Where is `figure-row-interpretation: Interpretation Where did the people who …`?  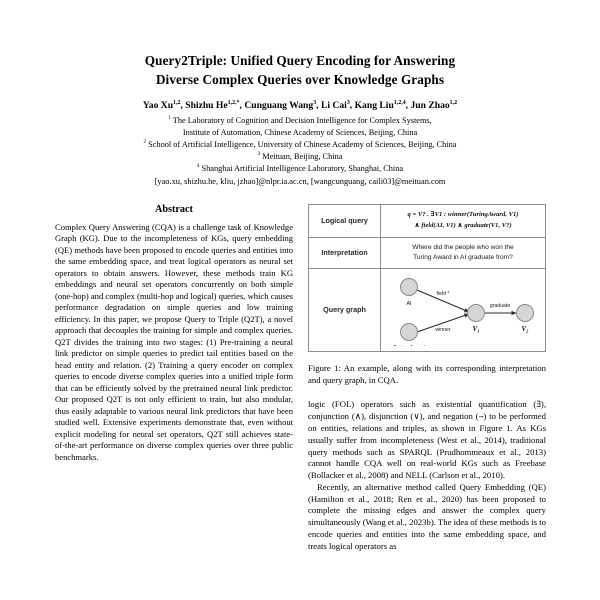 figure-row-interpretation: Interpretation Where did the people who … is located at coordinates (427, 253).